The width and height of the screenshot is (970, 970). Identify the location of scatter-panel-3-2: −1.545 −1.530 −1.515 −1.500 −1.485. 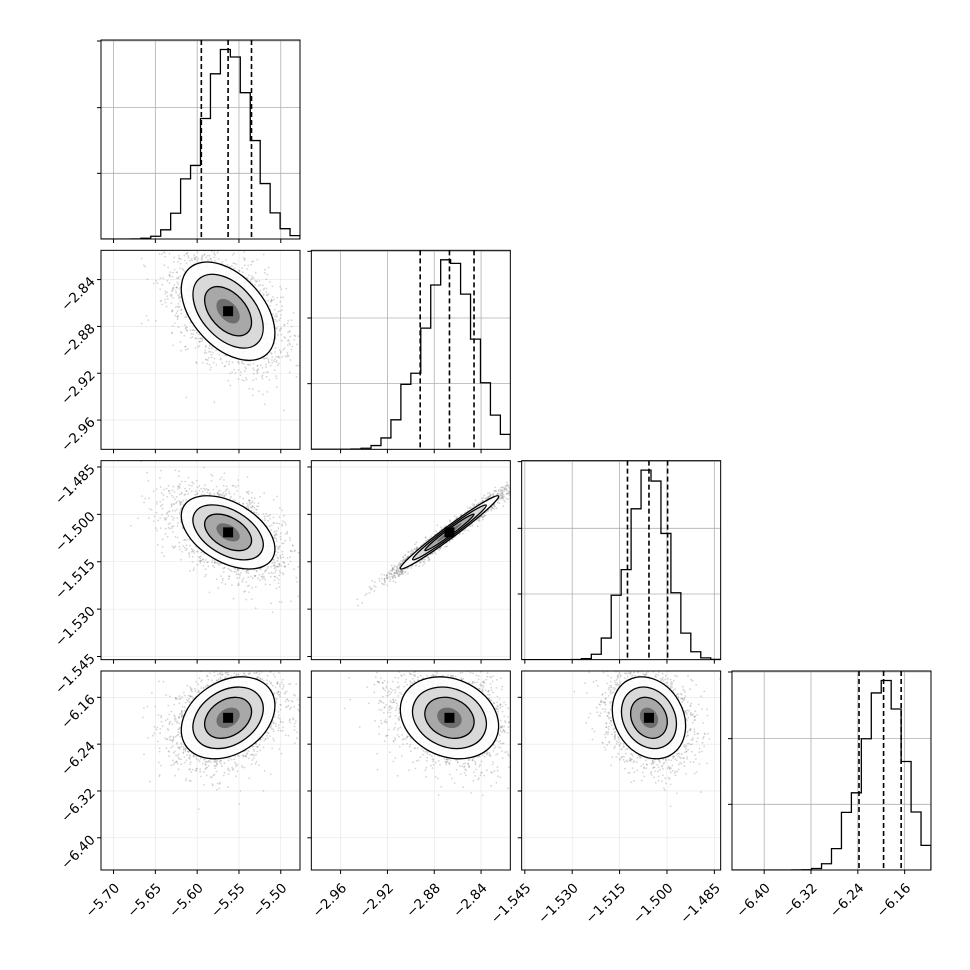
(606, 798).